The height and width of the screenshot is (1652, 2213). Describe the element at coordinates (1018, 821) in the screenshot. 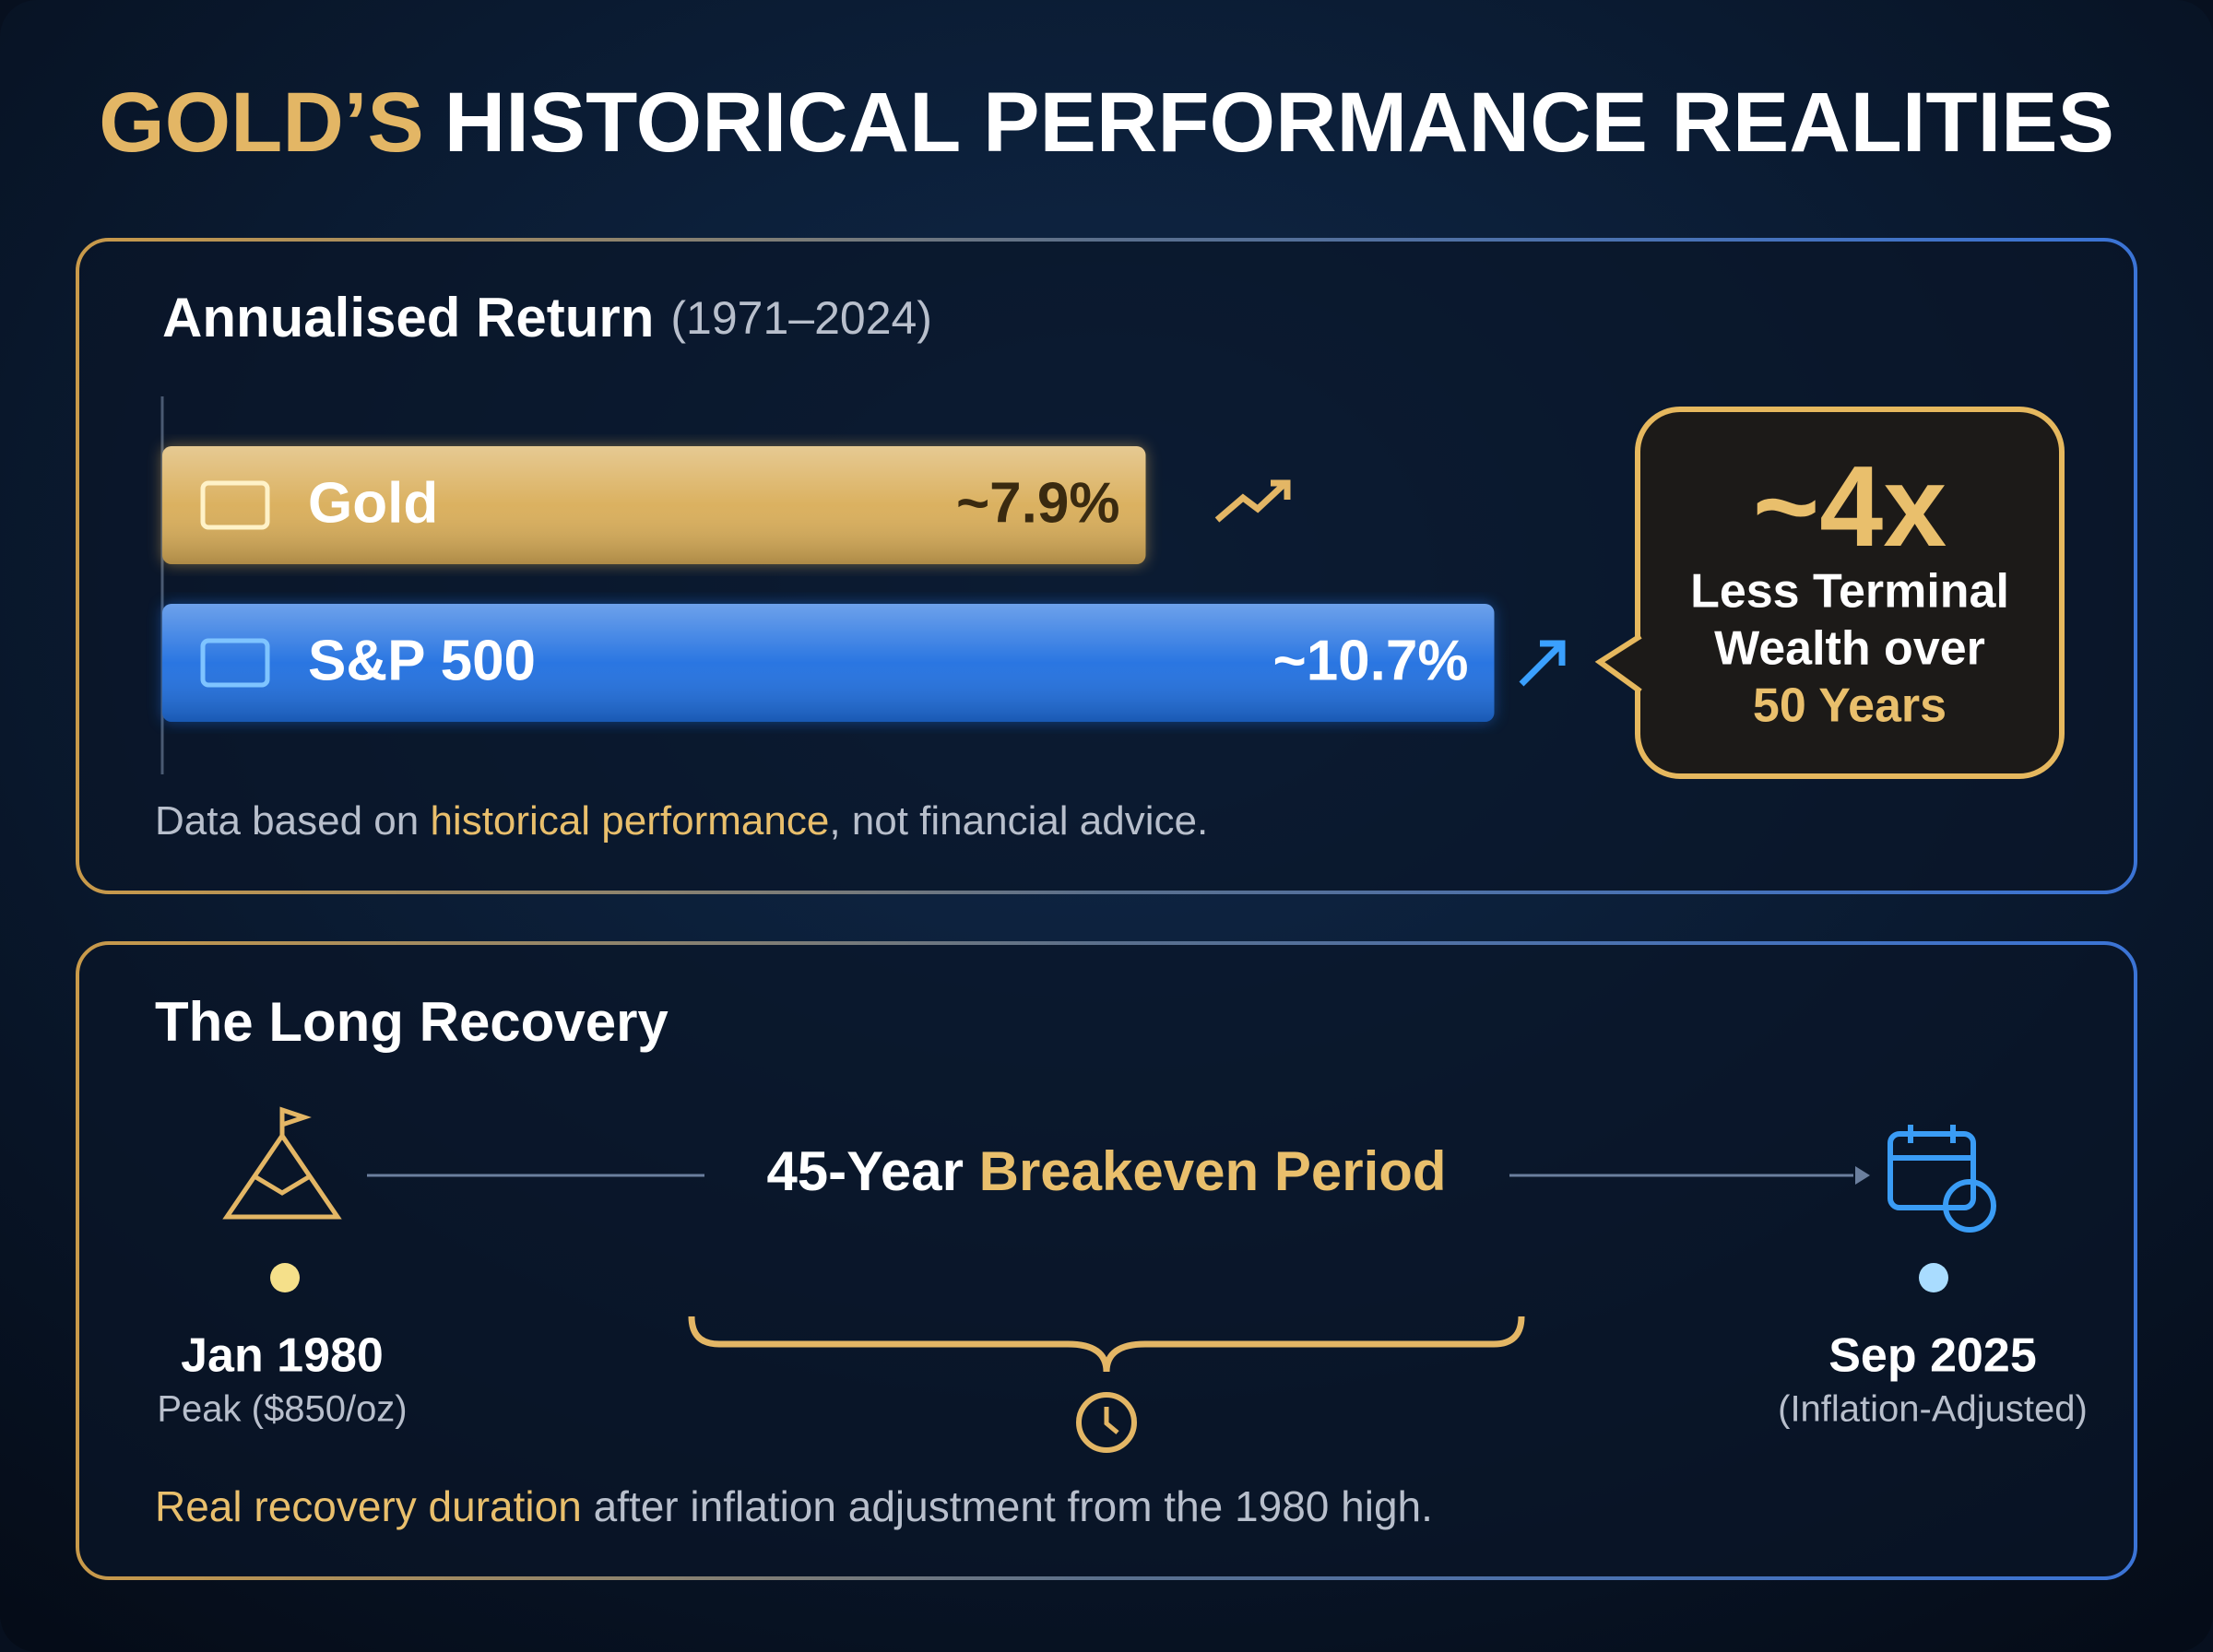

I see `footnote-text: , not financial advice.` at that location.